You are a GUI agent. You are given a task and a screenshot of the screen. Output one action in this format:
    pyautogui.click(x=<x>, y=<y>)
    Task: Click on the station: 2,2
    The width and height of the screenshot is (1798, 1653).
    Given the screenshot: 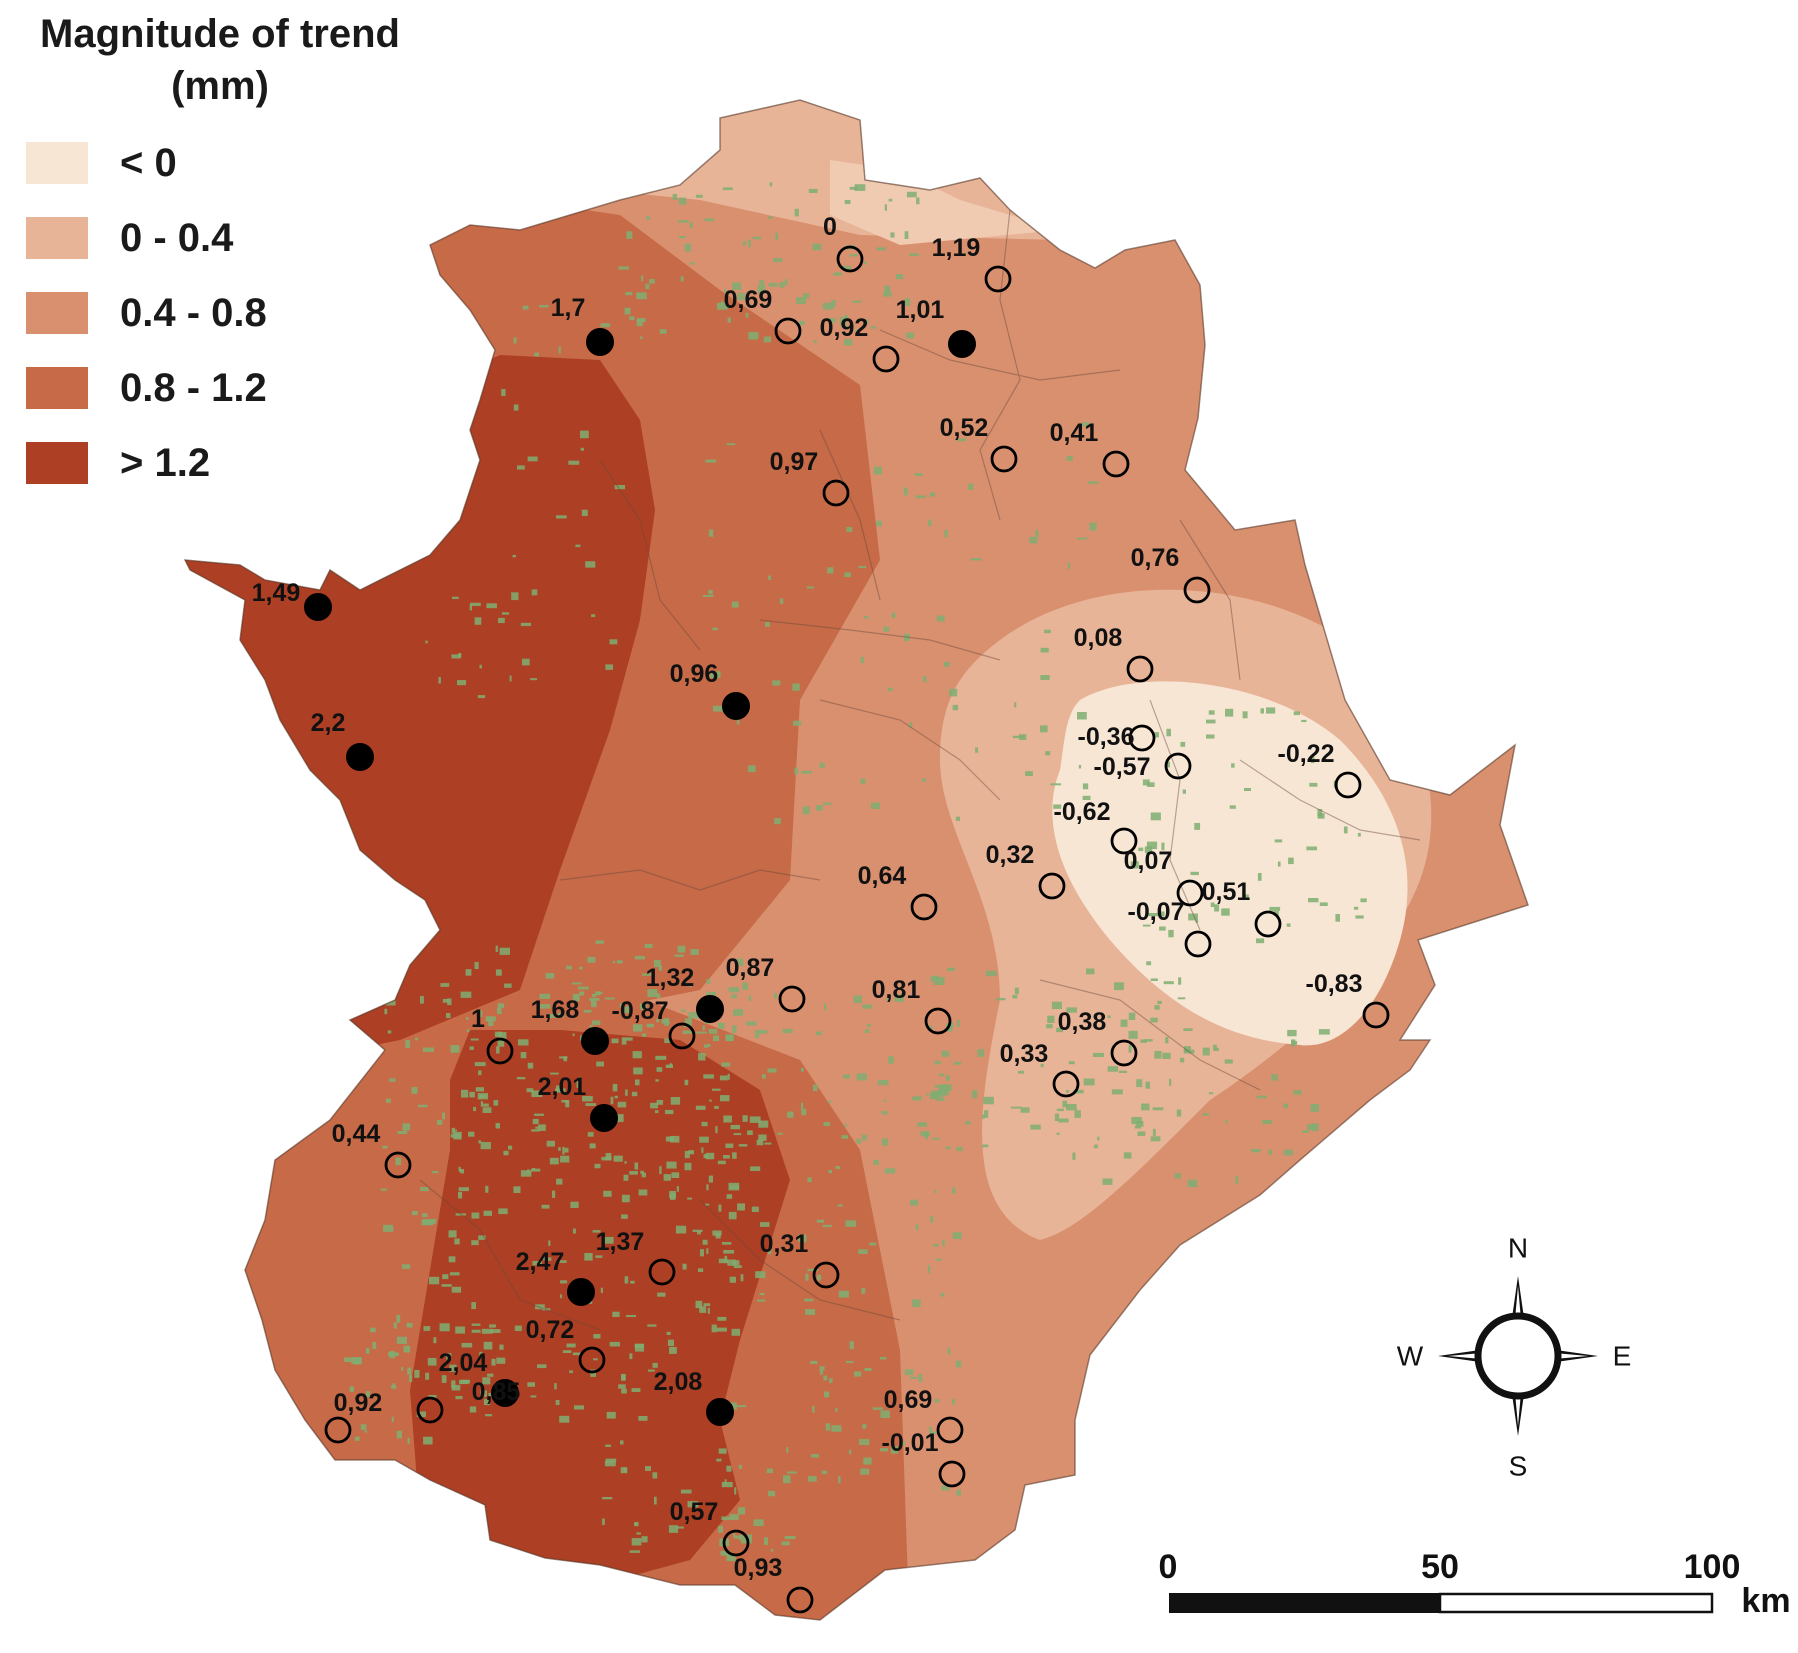 What is the action you would take?
    pyautogui.click(x=342, y=740)
    